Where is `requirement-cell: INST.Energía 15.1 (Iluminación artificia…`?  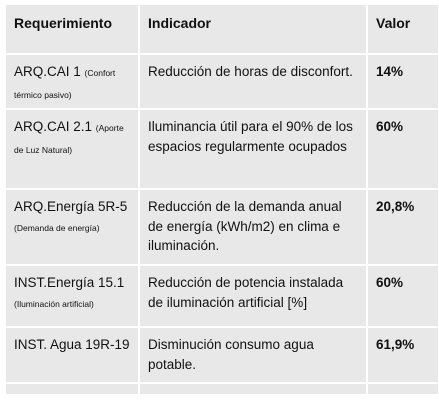
requirement-cell: INST.Energía 15.1 (Iluminación artificia… is located at coordinates (72, 296).